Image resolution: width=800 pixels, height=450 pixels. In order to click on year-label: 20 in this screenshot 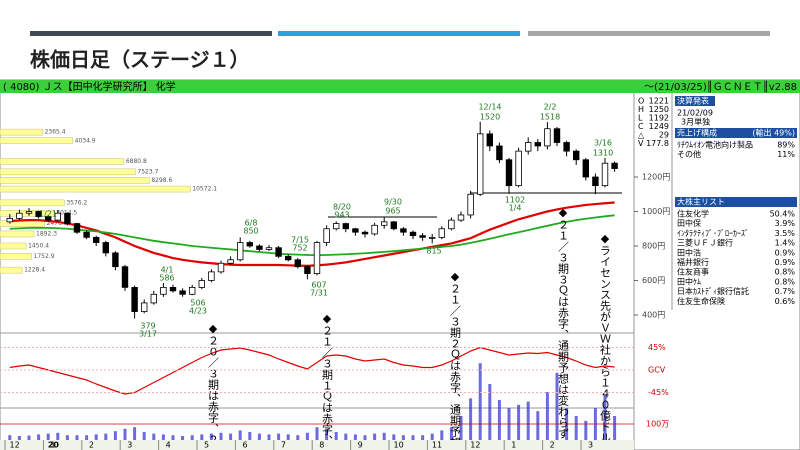, I will do `click(54, 445)`.